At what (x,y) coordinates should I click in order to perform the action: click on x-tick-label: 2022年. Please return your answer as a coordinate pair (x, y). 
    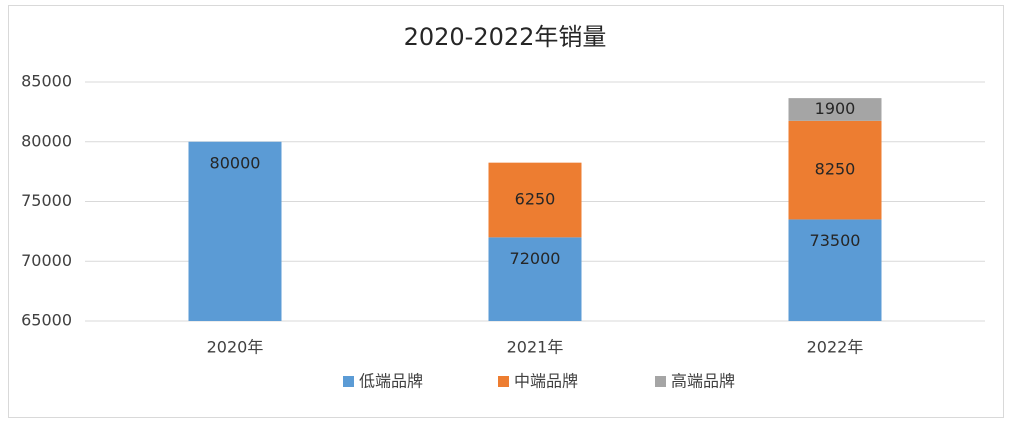
    Looking at the image, I should click on (835, 347).